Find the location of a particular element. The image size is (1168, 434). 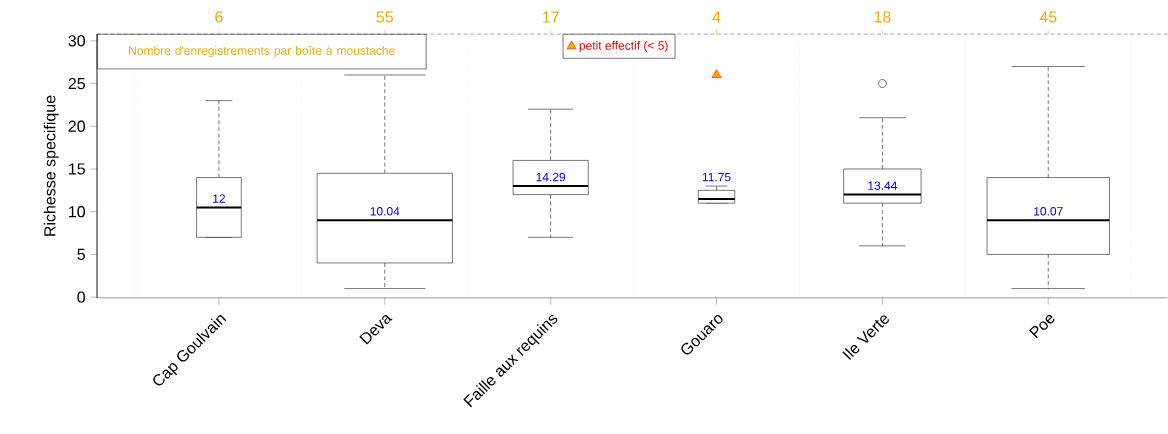

text: 13.44 is located at coordinates (883, 185).